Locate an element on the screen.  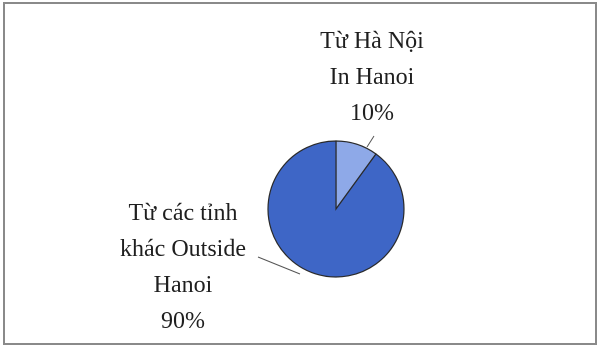
label-hanoi-value: 10% is located at coordinates (372, 113).